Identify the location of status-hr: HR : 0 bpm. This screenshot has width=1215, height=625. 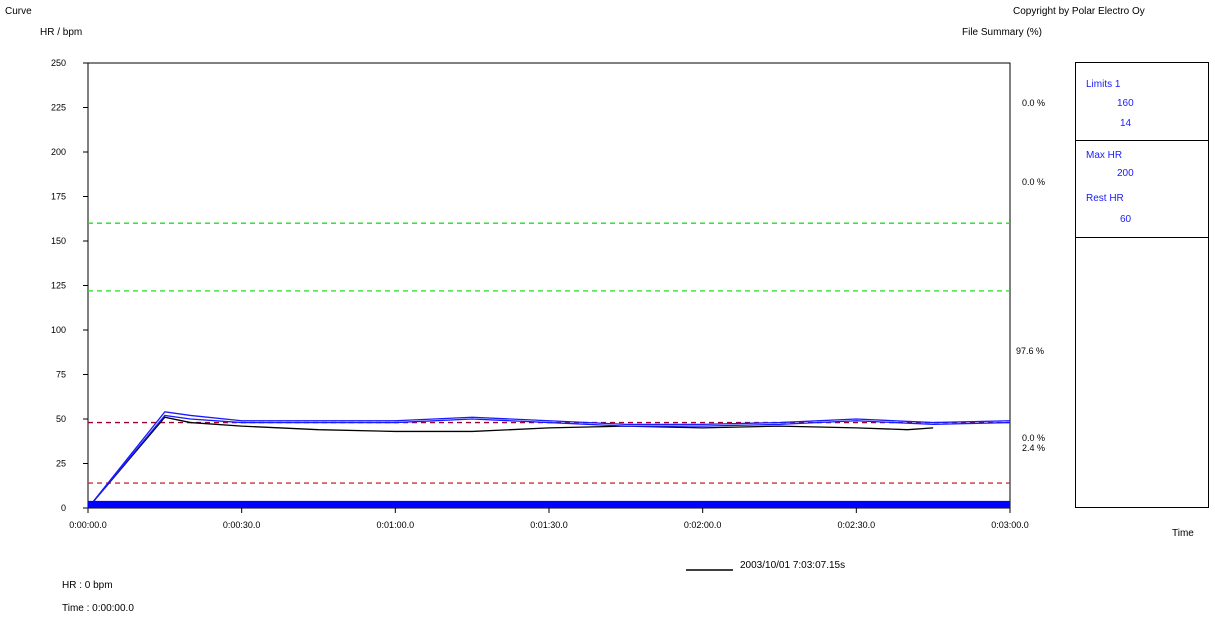
(87, 585).